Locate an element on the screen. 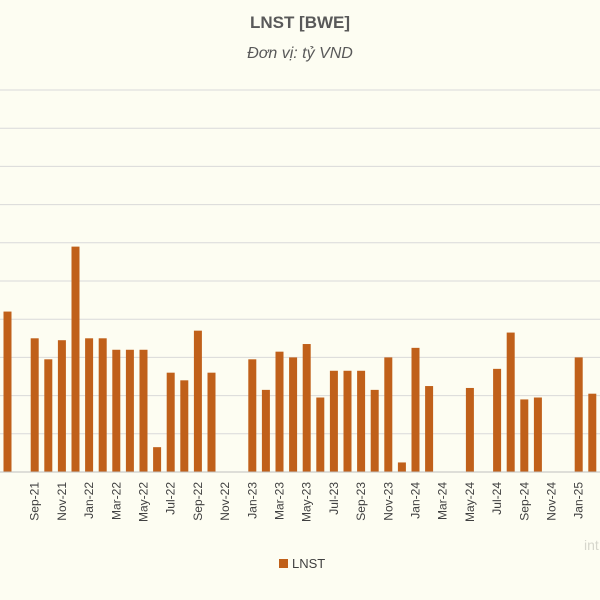 This screenshot has height=600, width=600. x-tick-label: Jul-23 is located at coordinates (334, 498).